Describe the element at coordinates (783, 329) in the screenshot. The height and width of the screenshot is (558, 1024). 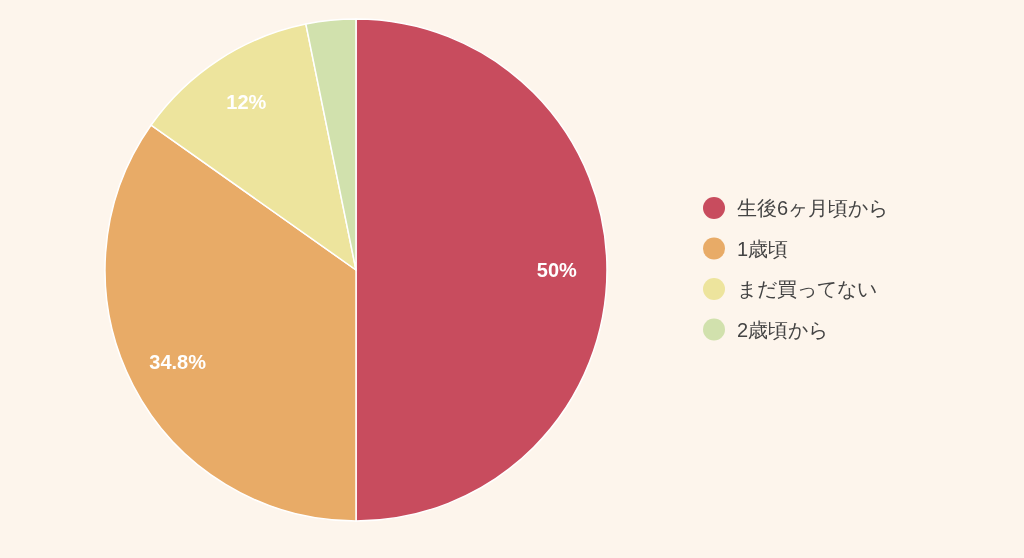
I see `legend-label: 2歳頃から` at that location.